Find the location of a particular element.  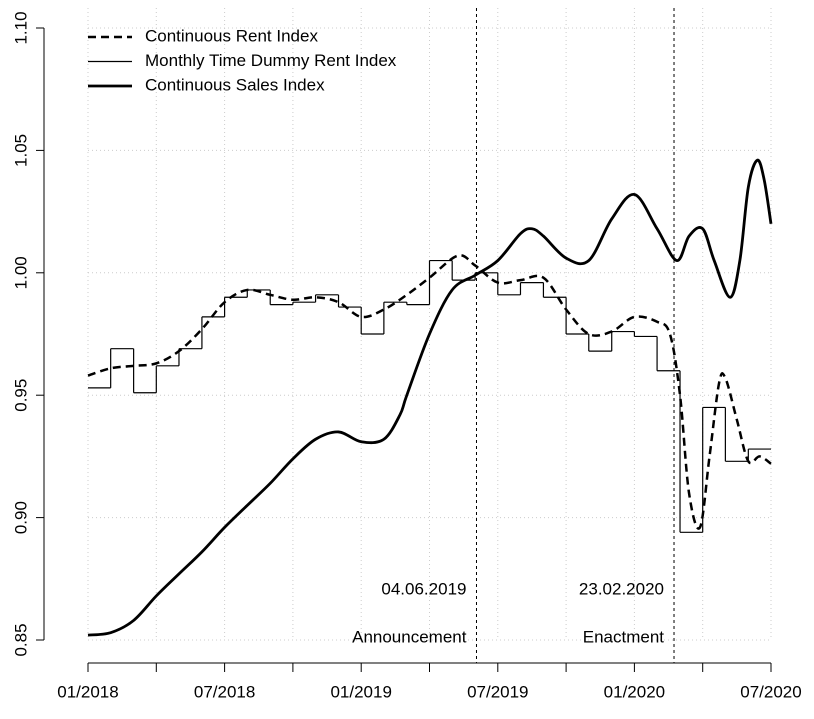

legend-label: Monthly Time Dummy Rent Index is located at coordinates (271, 60).